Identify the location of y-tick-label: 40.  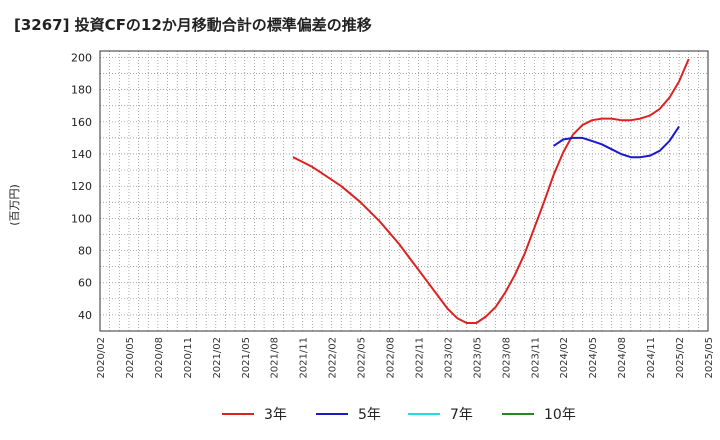
(85, 315).